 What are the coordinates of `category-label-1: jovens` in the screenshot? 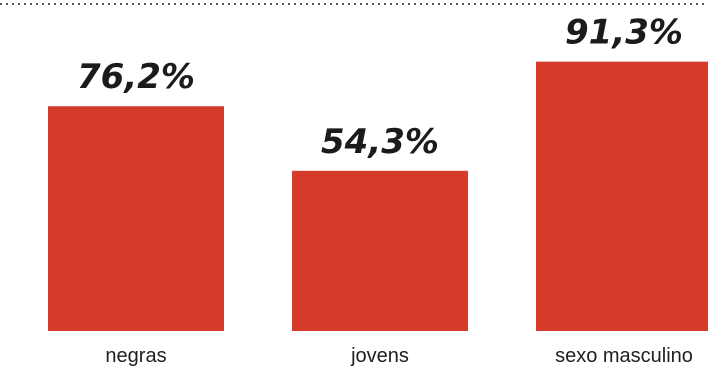 It's located at (379, 356).